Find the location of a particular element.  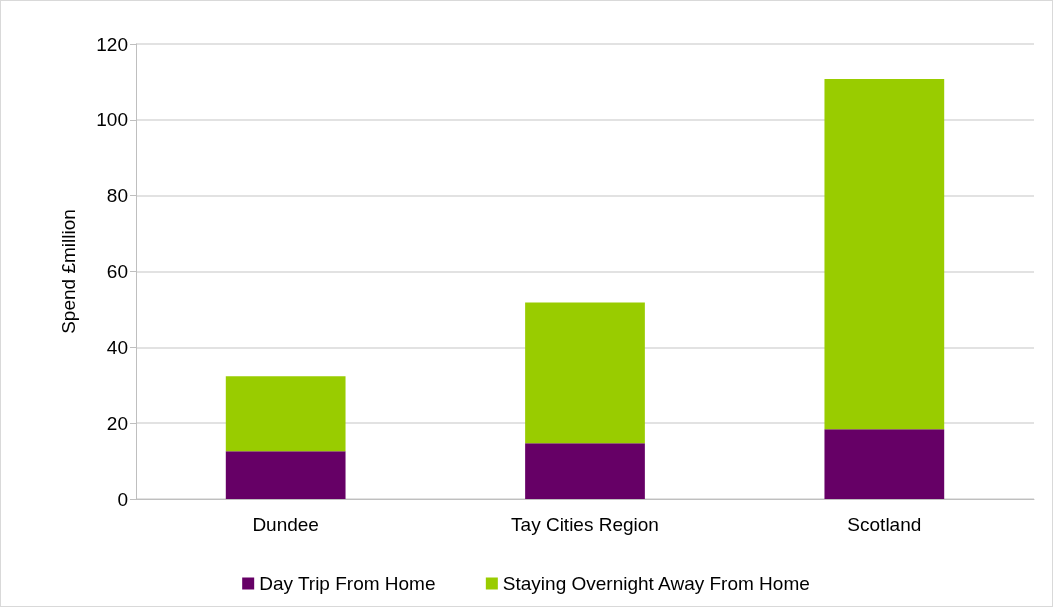

x-tick-label: Scotland is located at coordinates (884, 524).